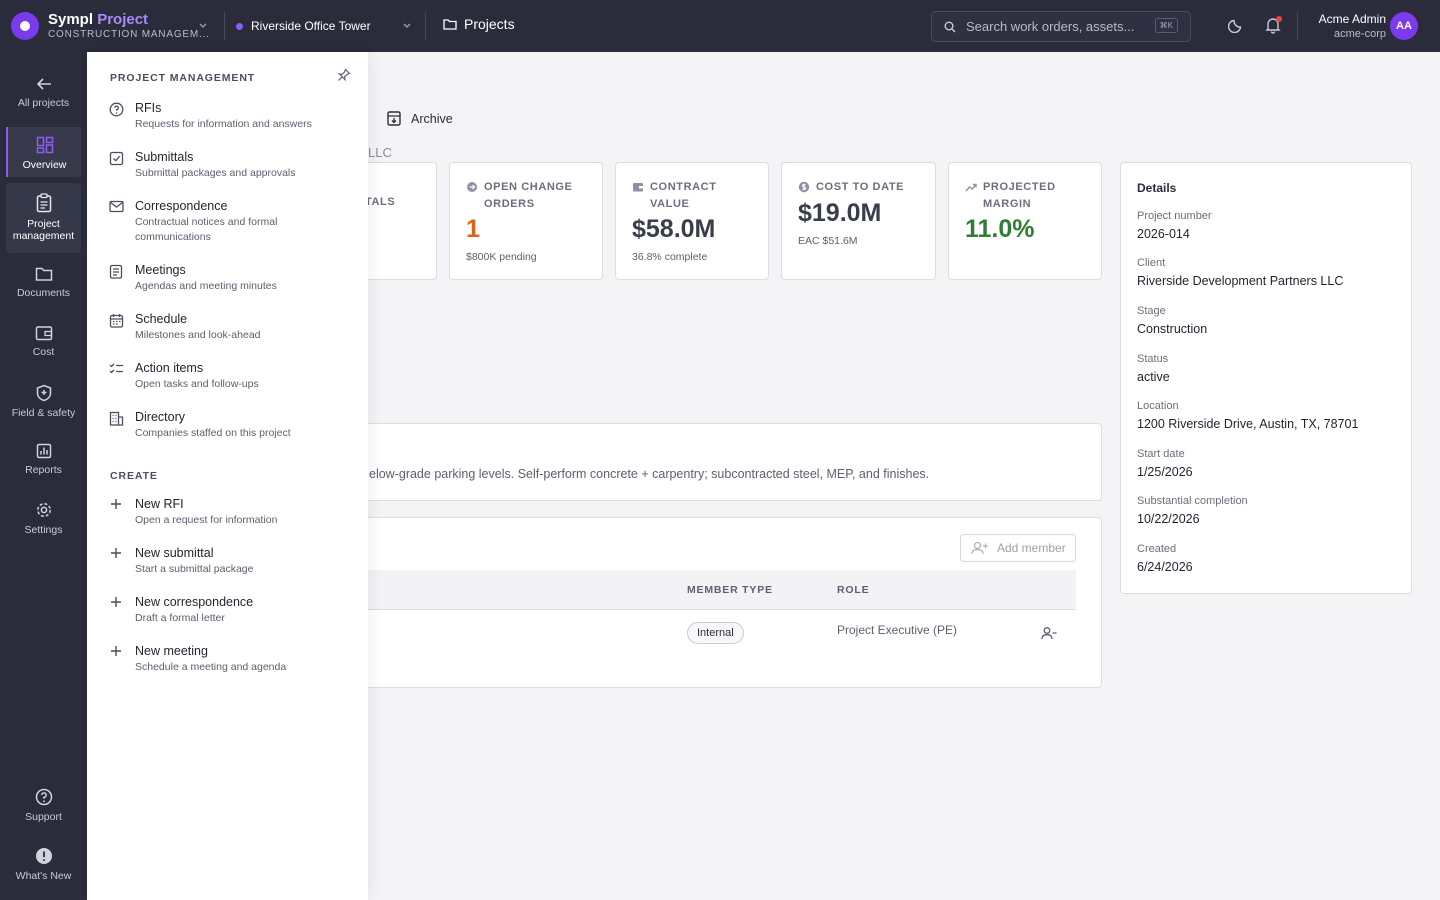 The width and height of the screenshot is (1440, 900). Describe the element at coordinates (897, 630) in the screenshot. I see `member-role: Project Executive (PE)` at that location.